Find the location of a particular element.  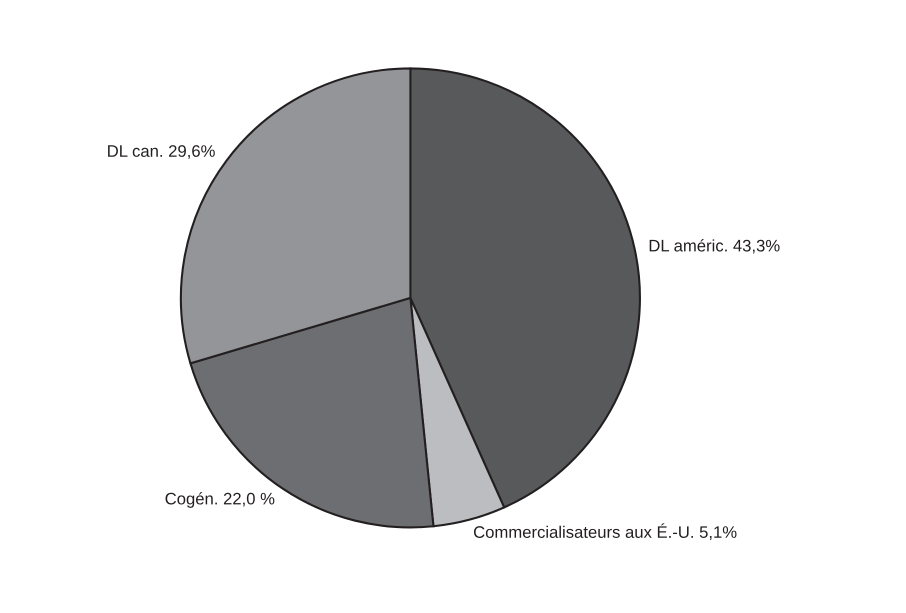

slice-label: DL can. 29,6% is located at coordinates (161, 152).